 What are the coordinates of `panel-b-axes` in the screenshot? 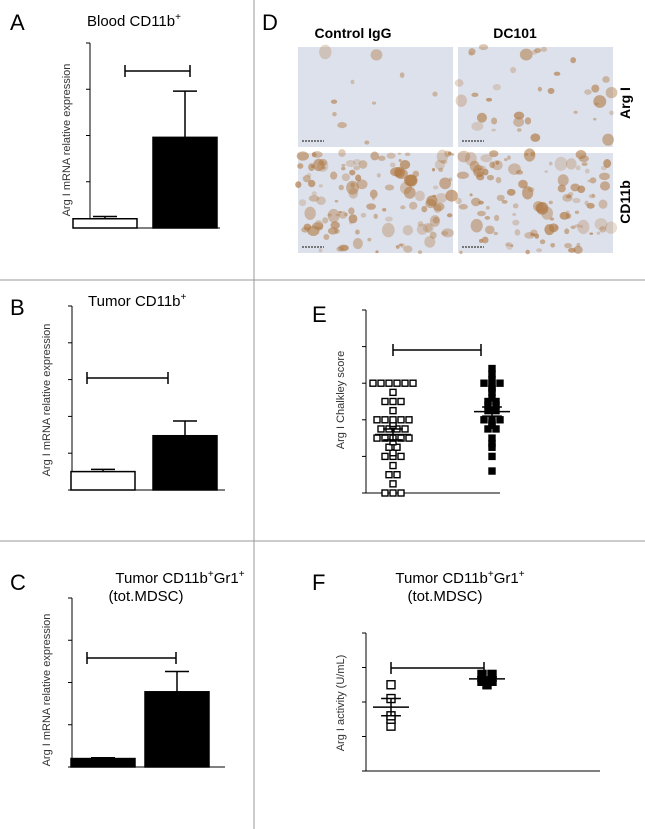 It's located at (146, 398).